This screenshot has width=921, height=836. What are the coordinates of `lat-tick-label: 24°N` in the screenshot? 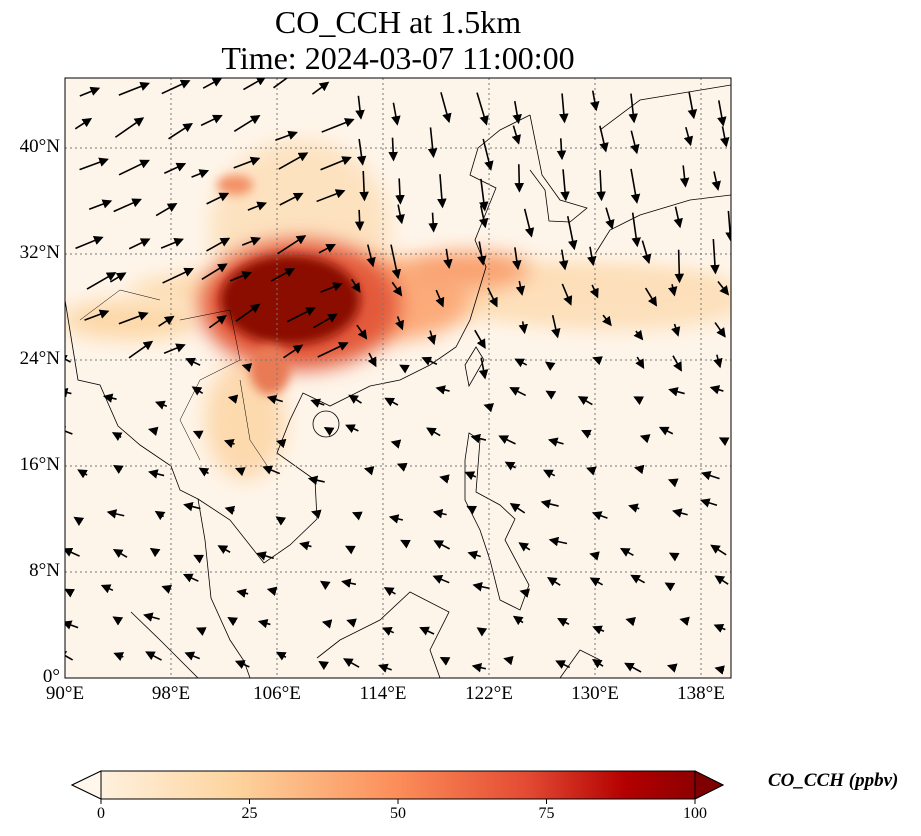 It's located at (39, 358).